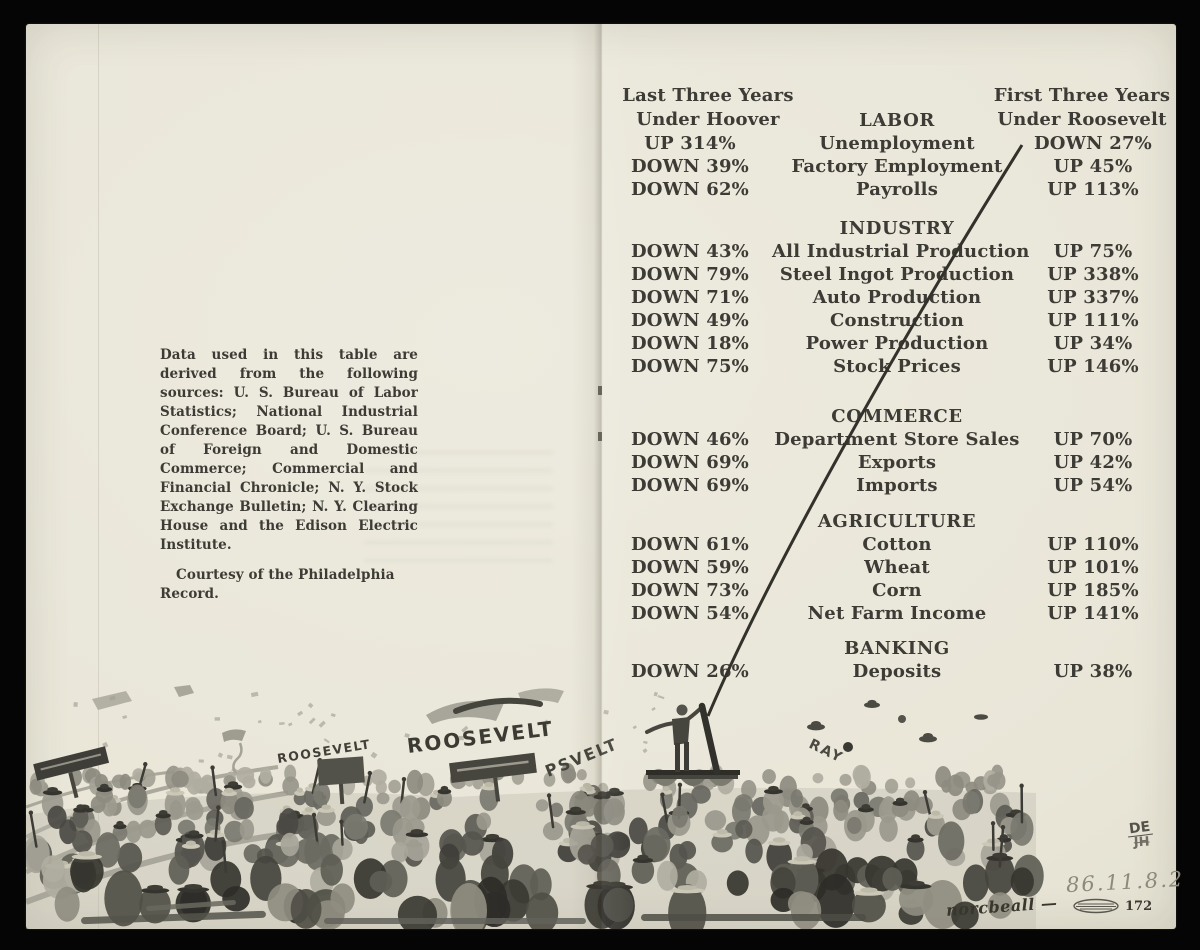  Describe the element at coordinates (1096, 906) in the screenshot. I see `publisher-logo-icon` at that location.